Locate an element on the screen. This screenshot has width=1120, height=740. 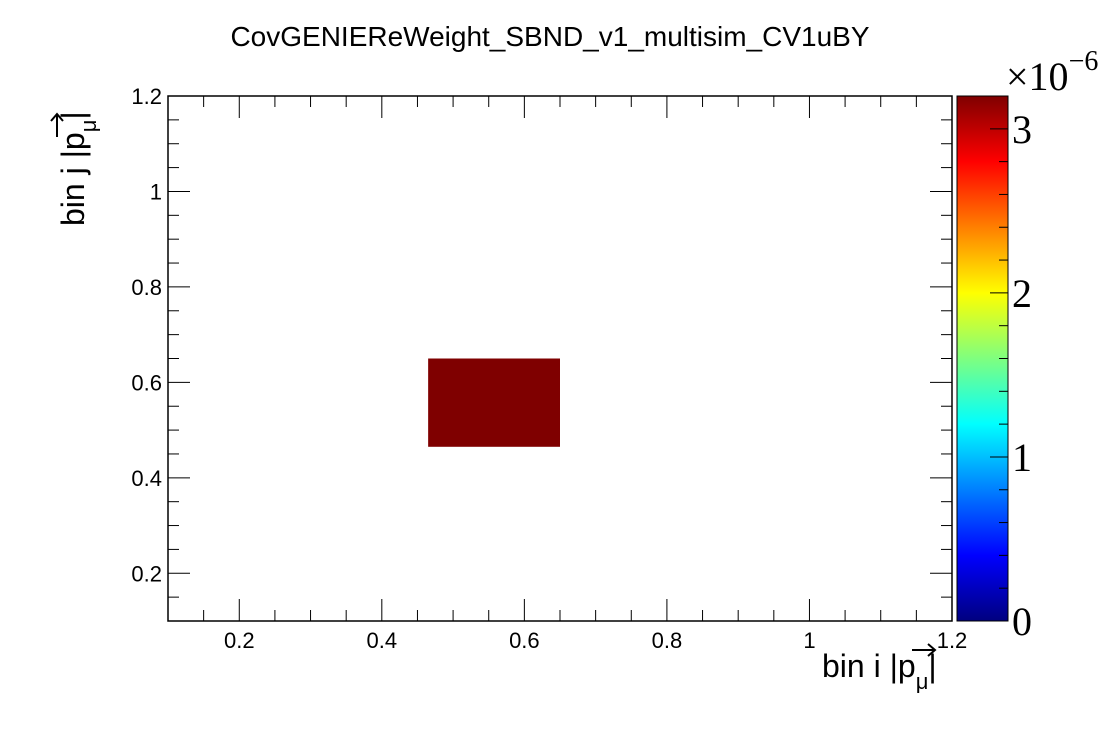
svg-text: bin j |pμ| is located at coordinates (78, 168).